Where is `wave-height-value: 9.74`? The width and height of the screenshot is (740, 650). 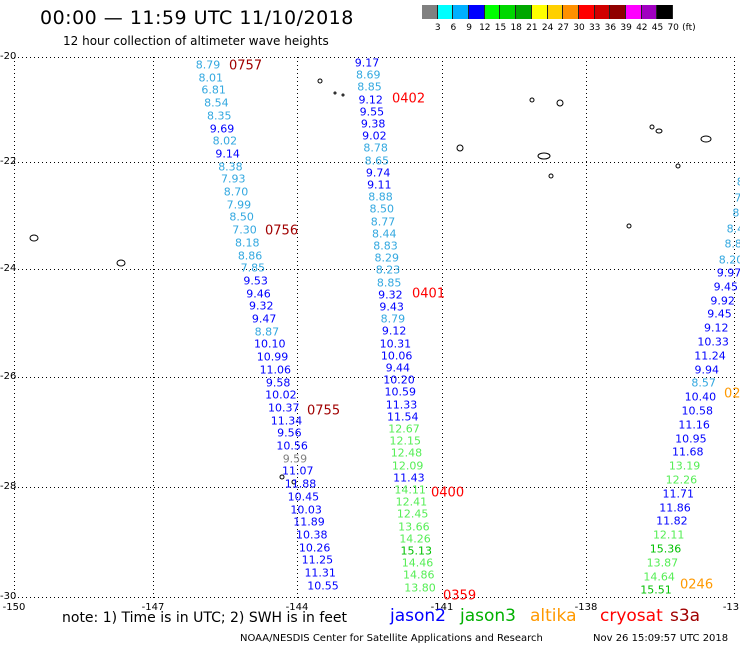 wave-height-value: 9.74 is located at coordinates (378, 173).